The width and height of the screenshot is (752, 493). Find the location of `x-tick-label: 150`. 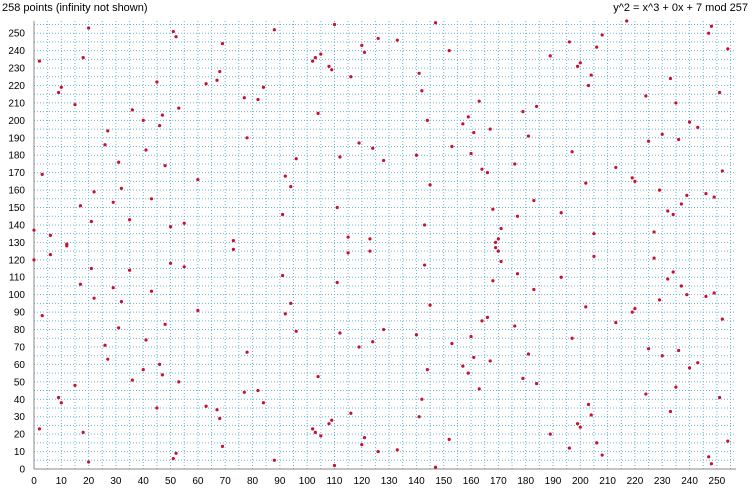

x-tick-label: 150 is located at coordinates (443, 481).